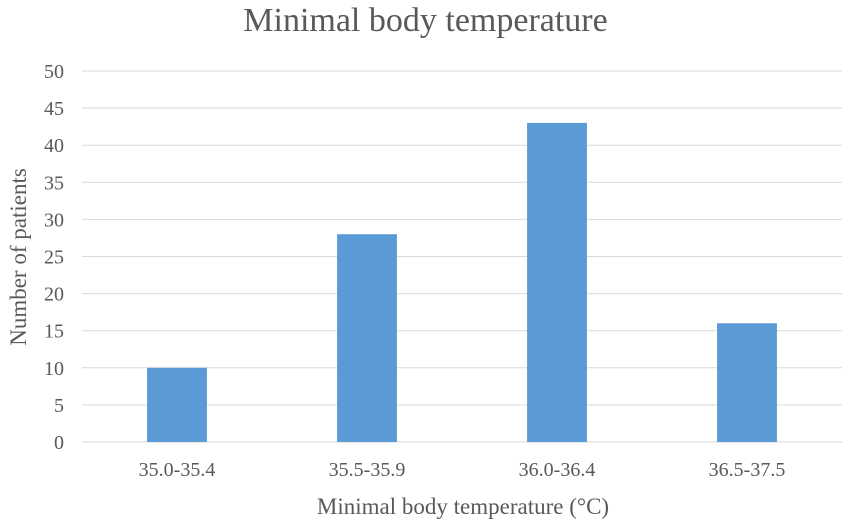  Describe the element at coordinates (557, 282) in the screenshot. I see `bar-36.0-36.4` at that location.